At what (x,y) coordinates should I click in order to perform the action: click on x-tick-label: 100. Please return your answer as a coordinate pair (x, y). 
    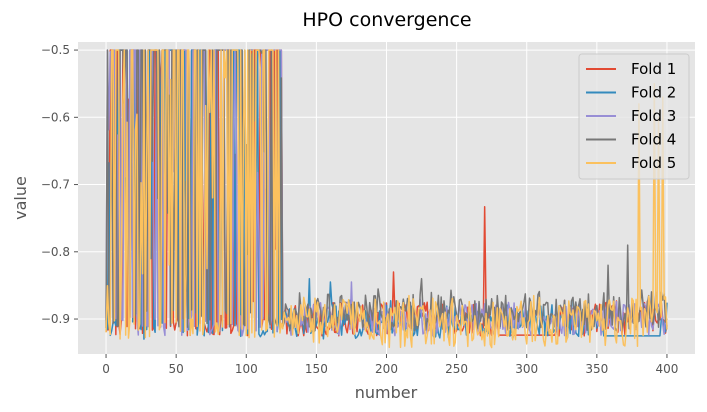
    Looking at the image, I should click on (246, 369).